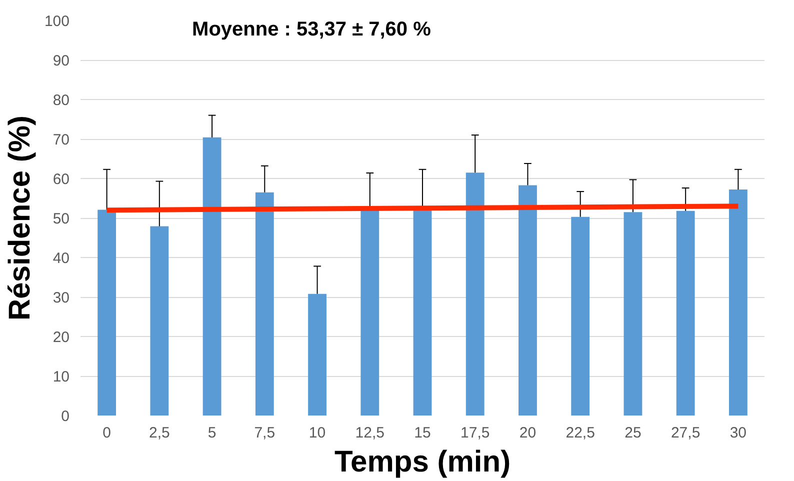 The width and height of the screenshot is (794, 481). What do you see at coordinates (61, 337) in the screenshot?
I see `y-tick-label: 20` at bounding box center [61, 337].